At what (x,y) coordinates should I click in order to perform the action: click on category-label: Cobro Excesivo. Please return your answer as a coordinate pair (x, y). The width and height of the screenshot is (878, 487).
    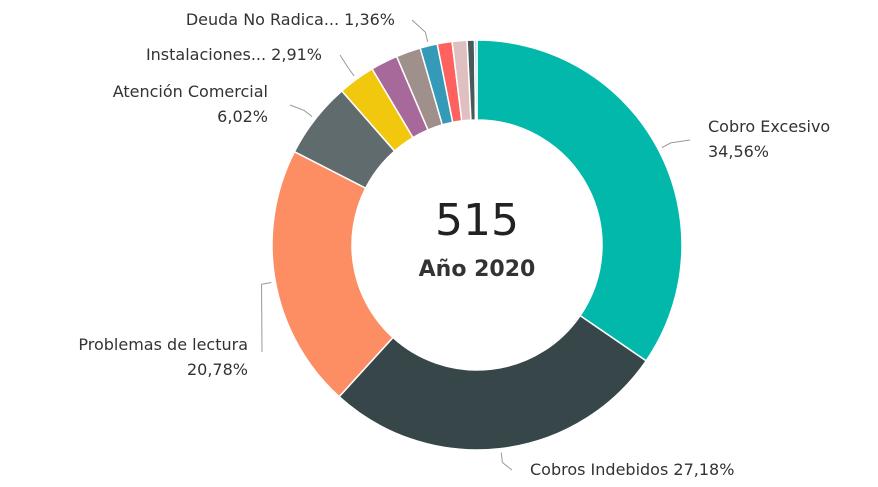
    Looking at the image, I should click on (769, 126).